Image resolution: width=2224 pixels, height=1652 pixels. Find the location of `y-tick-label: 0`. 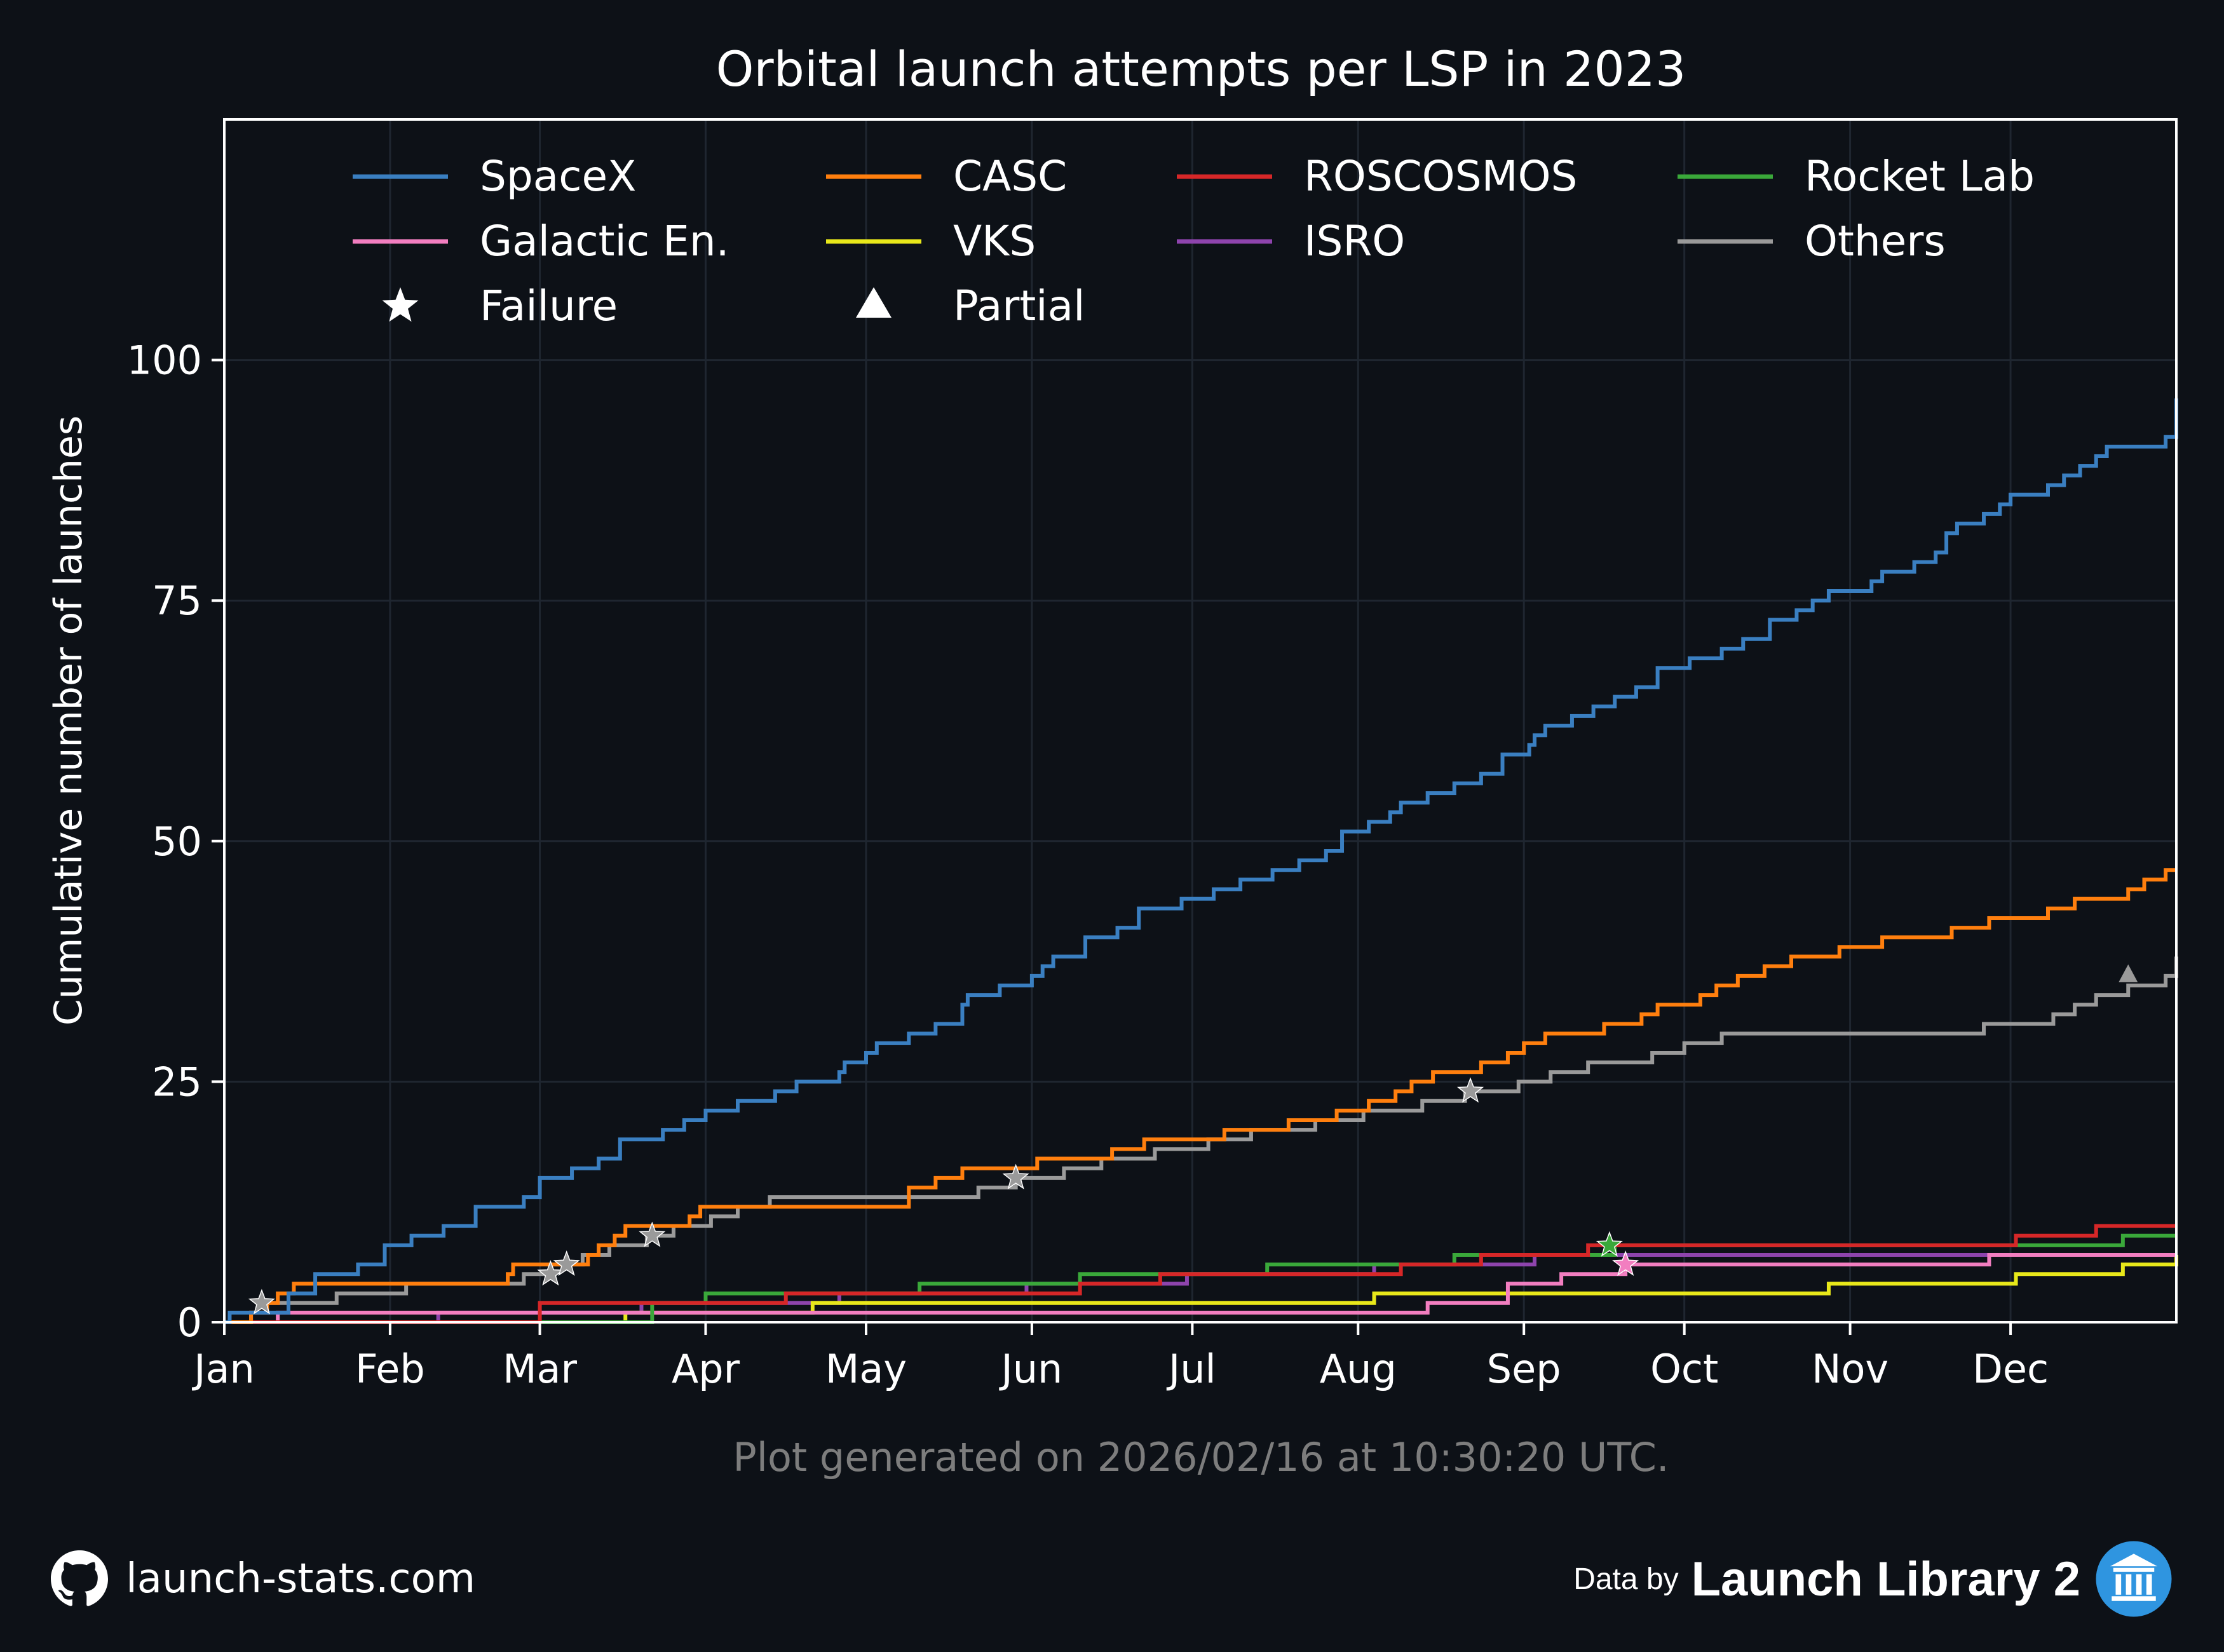

y-tick-label: 0 is located at coordinates (189, 1322).